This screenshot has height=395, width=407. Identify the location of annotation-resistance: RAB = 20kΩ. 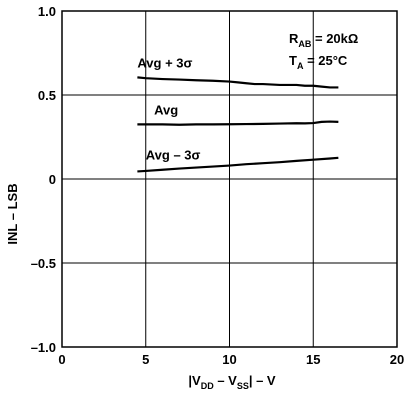
(323, 40).